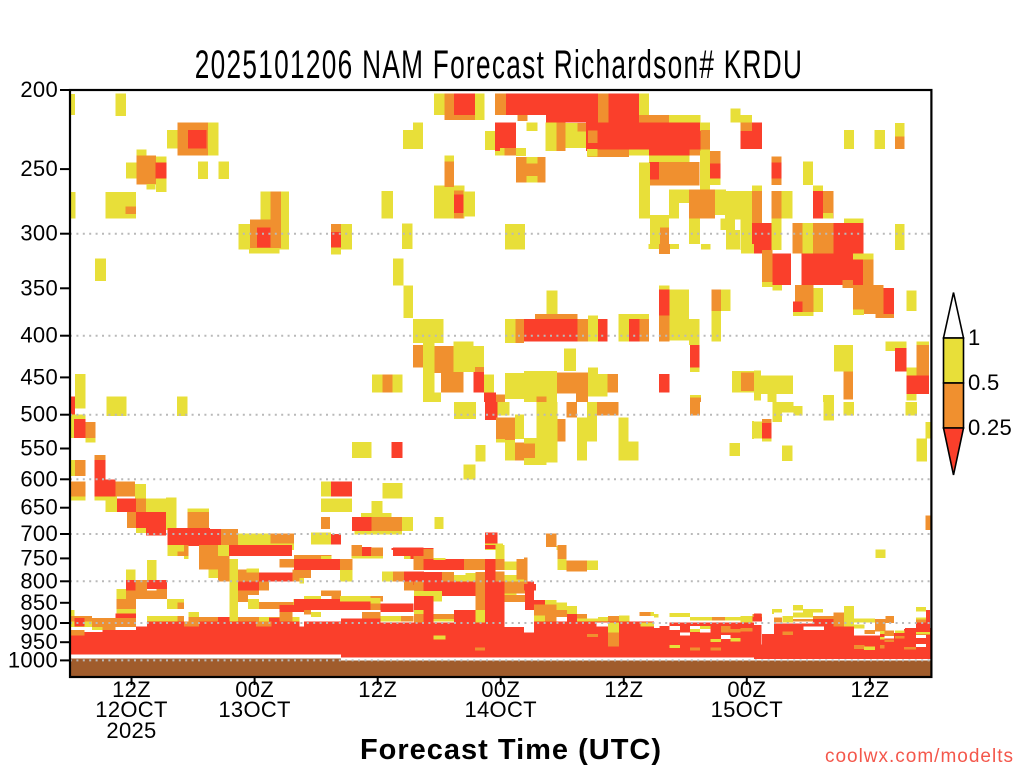 Image resolution: width=1024 pixels, height=768 pixels. I want to click on svg-text: 0.25, so click(990, 427).